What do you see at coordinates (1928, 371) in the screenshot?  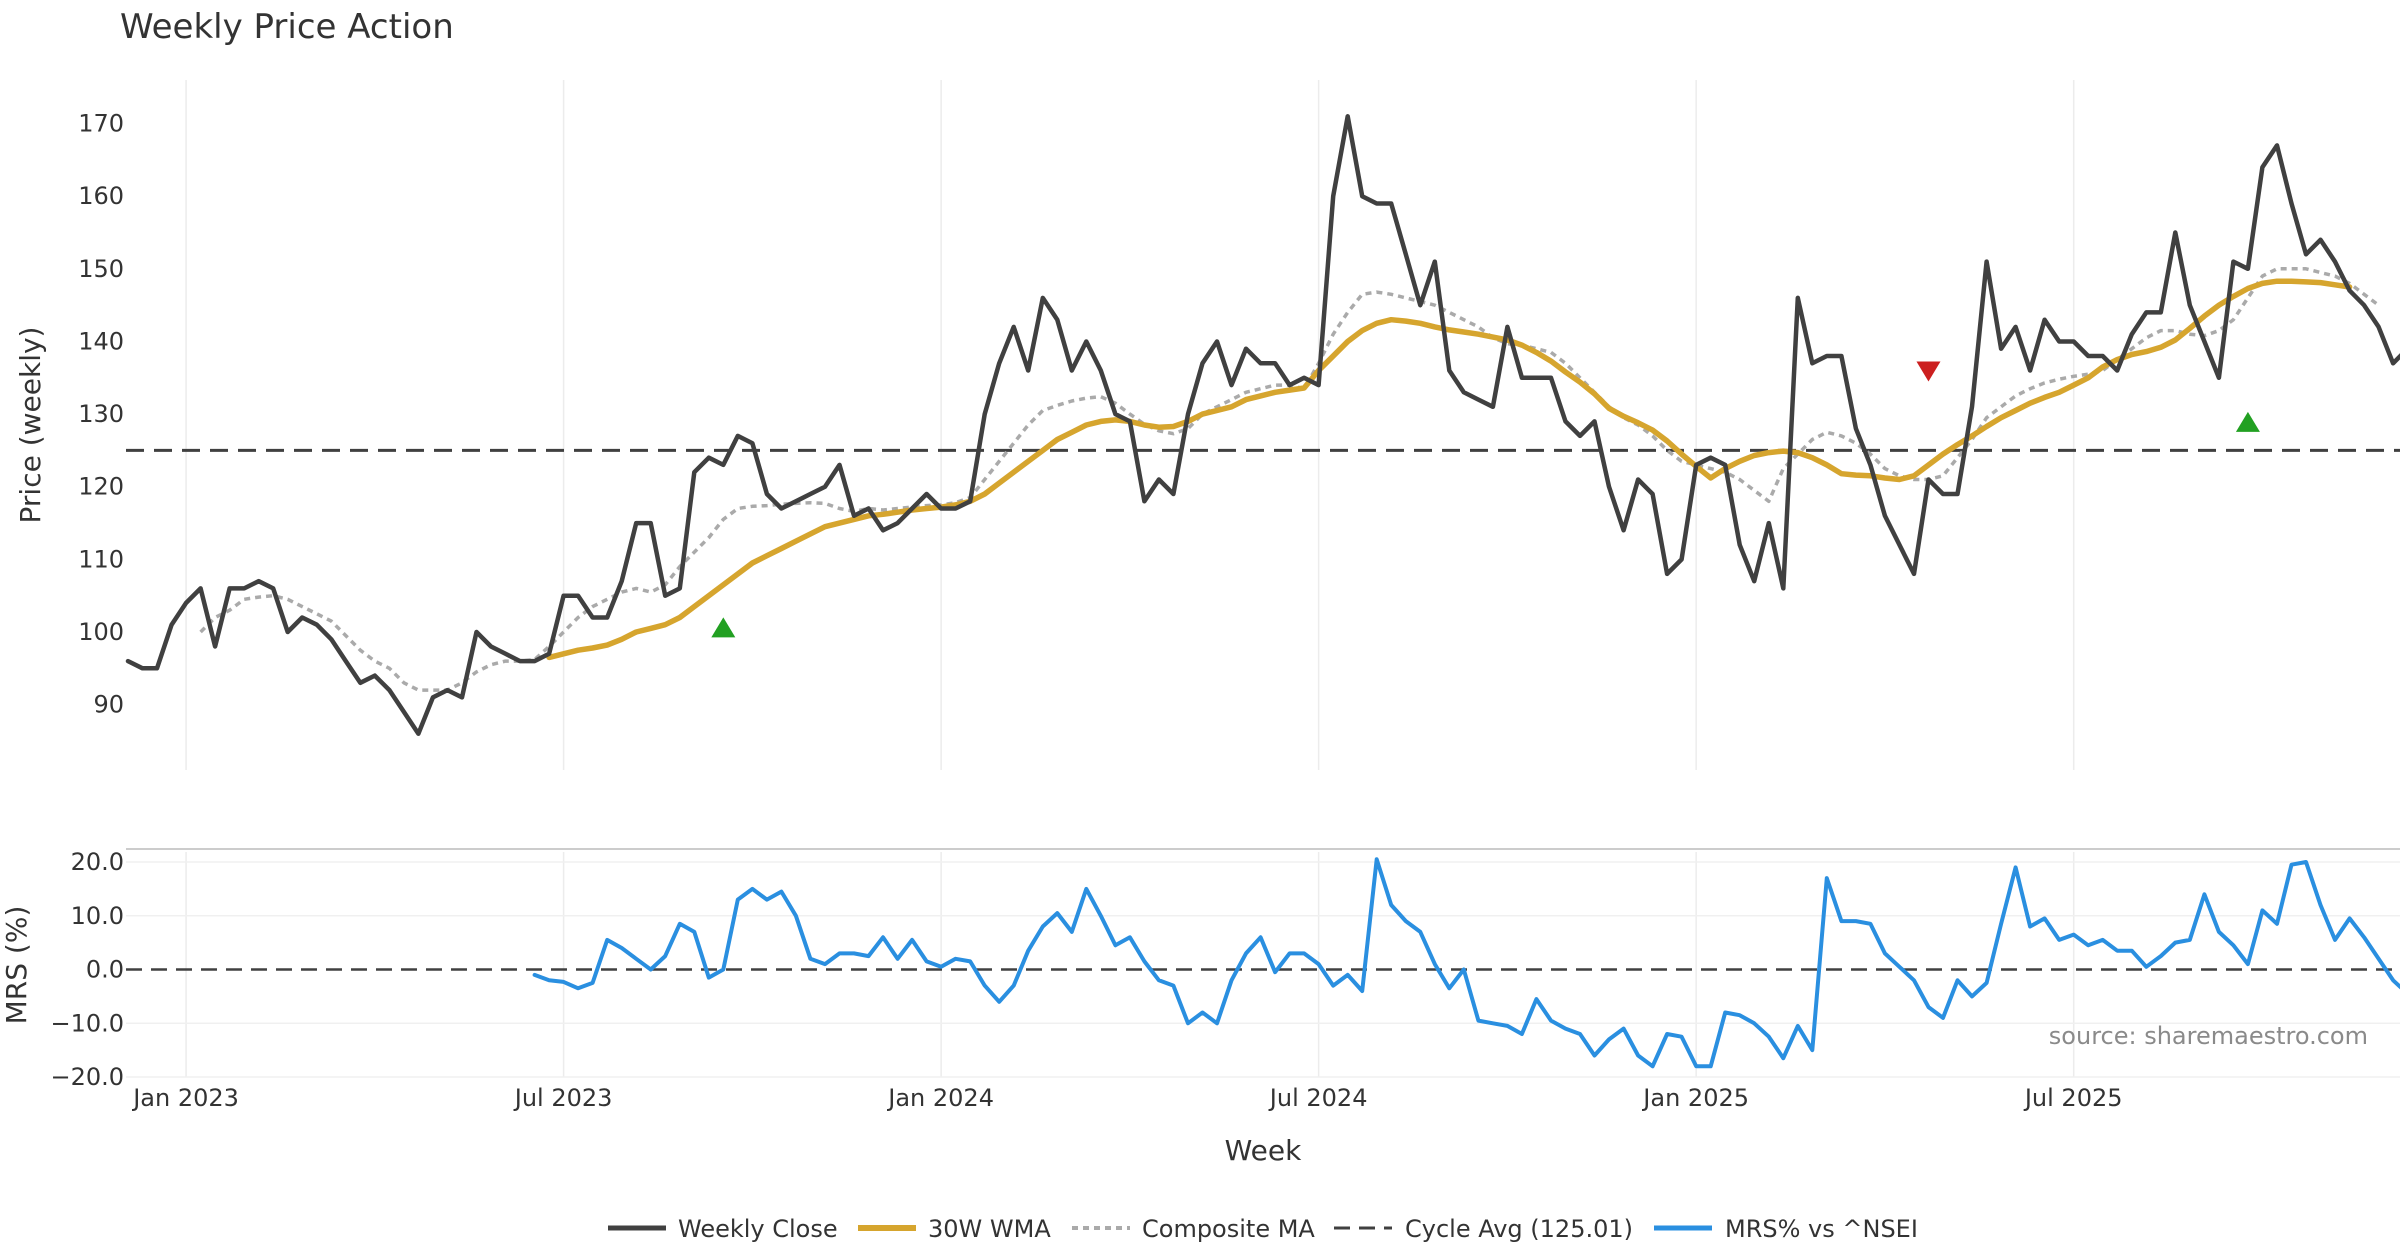 I see `sell-signal-marker` at bounding box center [1928, 371].